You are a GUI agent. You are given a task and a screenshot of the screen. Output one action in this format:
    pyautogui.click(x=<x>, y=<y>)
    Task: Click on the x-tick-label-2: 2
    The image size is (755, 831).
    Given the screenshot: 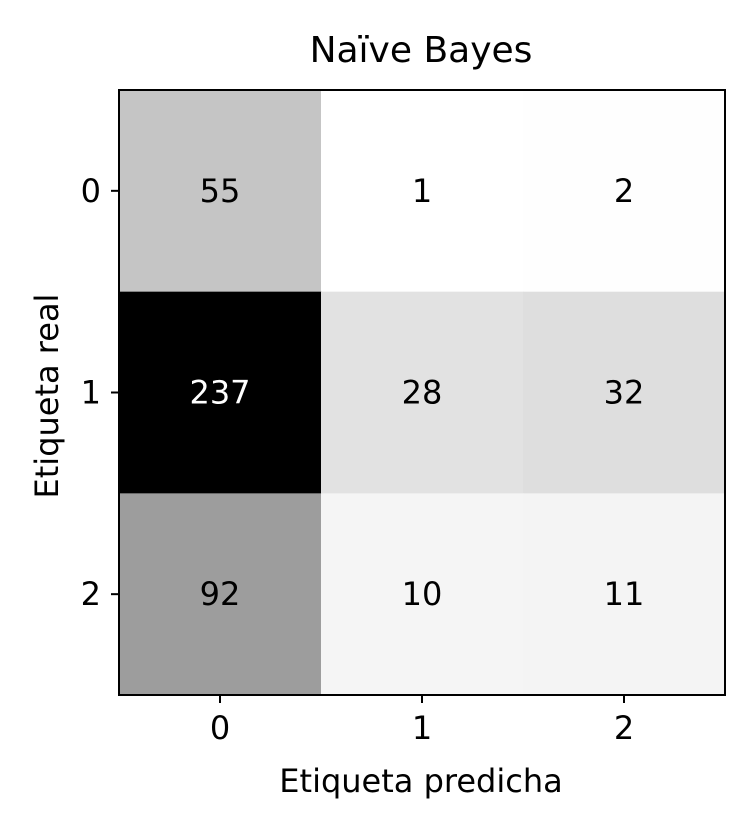 What is the action you would take?
    pyautogui.click(x=624, y=728)
    